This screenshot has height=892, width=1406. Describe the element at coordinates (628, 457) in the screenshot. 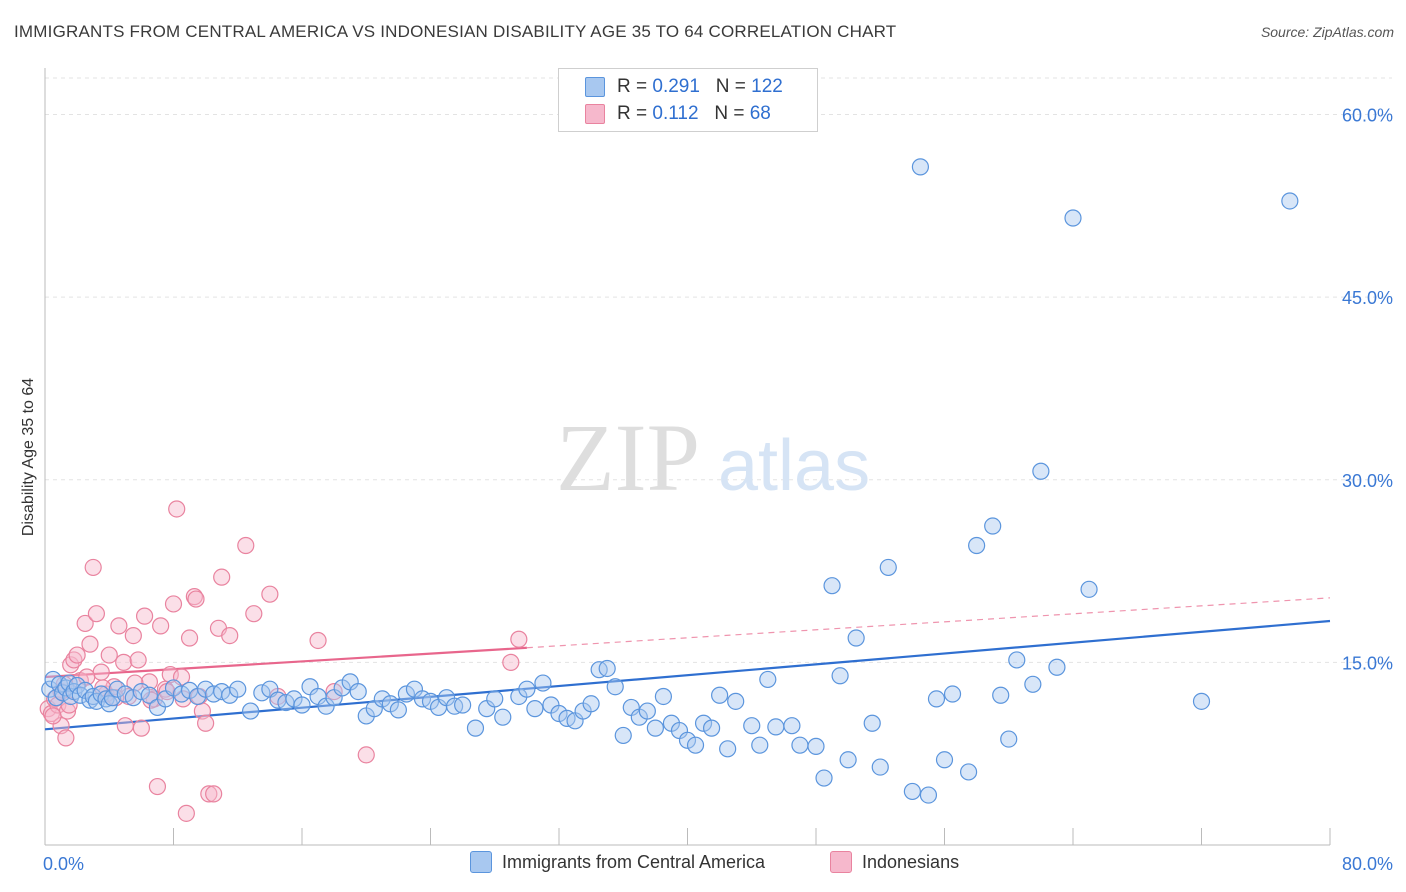

I see `watermark-zip: ZIP` at that location.